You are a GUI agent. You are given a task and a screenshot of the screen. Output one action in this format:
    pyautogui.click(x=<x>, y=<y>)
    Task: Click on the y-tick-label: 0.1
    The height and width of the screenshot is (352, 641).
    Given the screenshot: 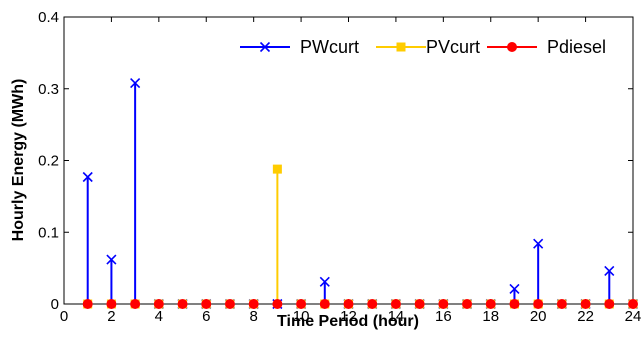 What is the action you would take?
    pyautogui.click(x=48, y=232)
    